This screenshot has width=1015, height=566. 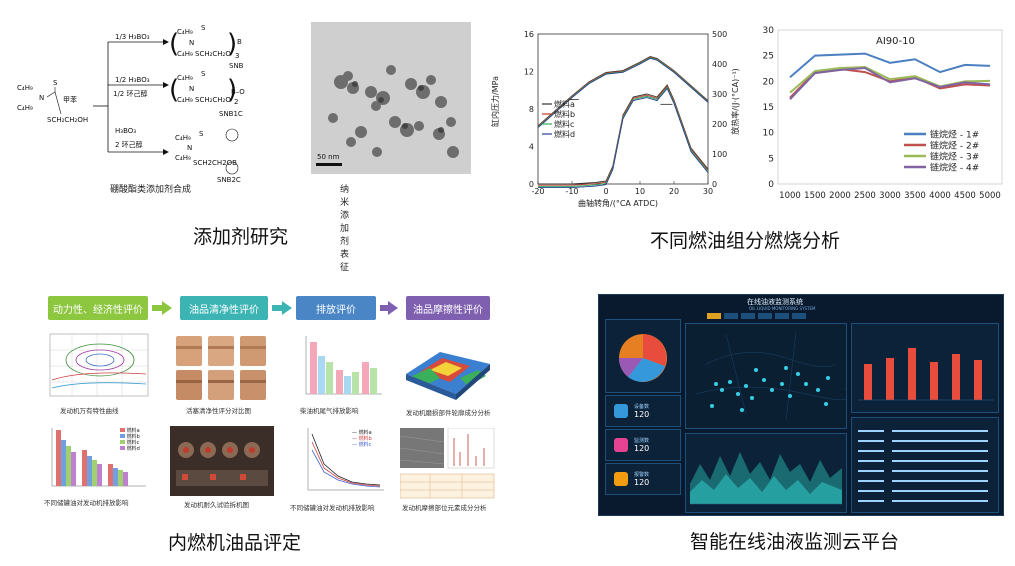 I want to click on ai90-legend-label: 链烷烃 - 3#, so click(x=954, y=157).